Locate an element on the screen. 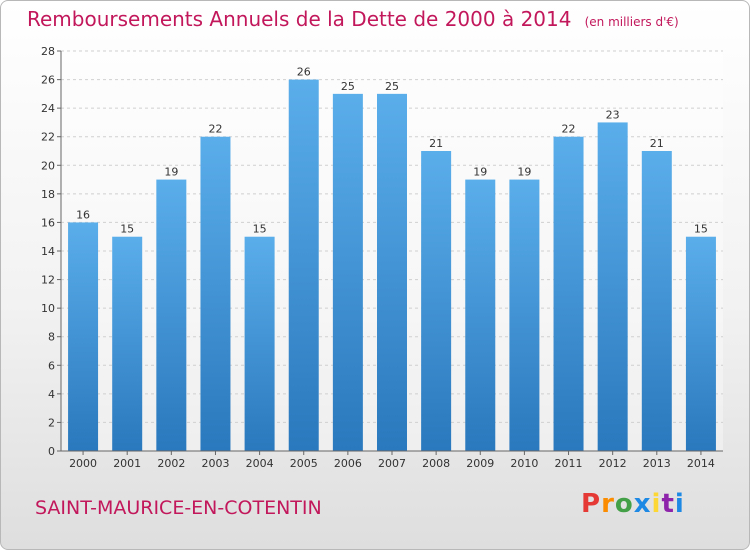  x-tick-label: 2009 is located at coordinates (480, 463).